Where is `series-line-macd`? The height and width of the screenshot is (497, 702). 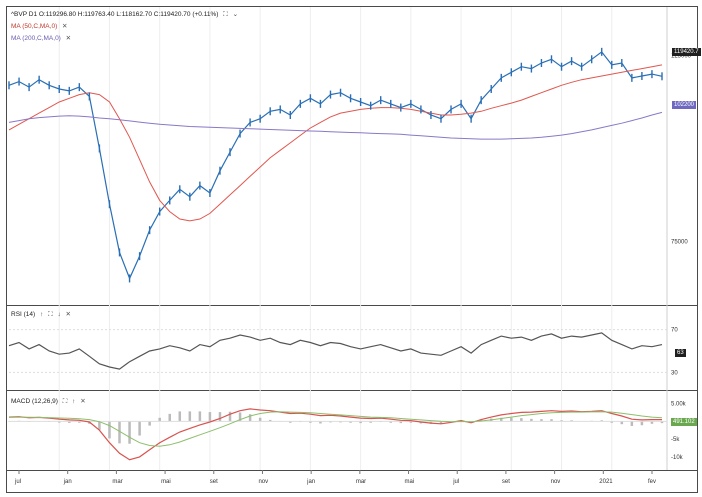 series-line-macd is located at coordinates (335, 434).